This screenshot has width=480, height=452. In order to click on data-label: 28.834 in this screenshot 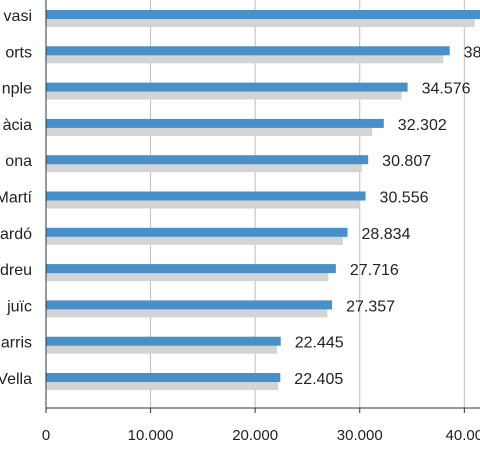, I will do `click(386, 234)`.